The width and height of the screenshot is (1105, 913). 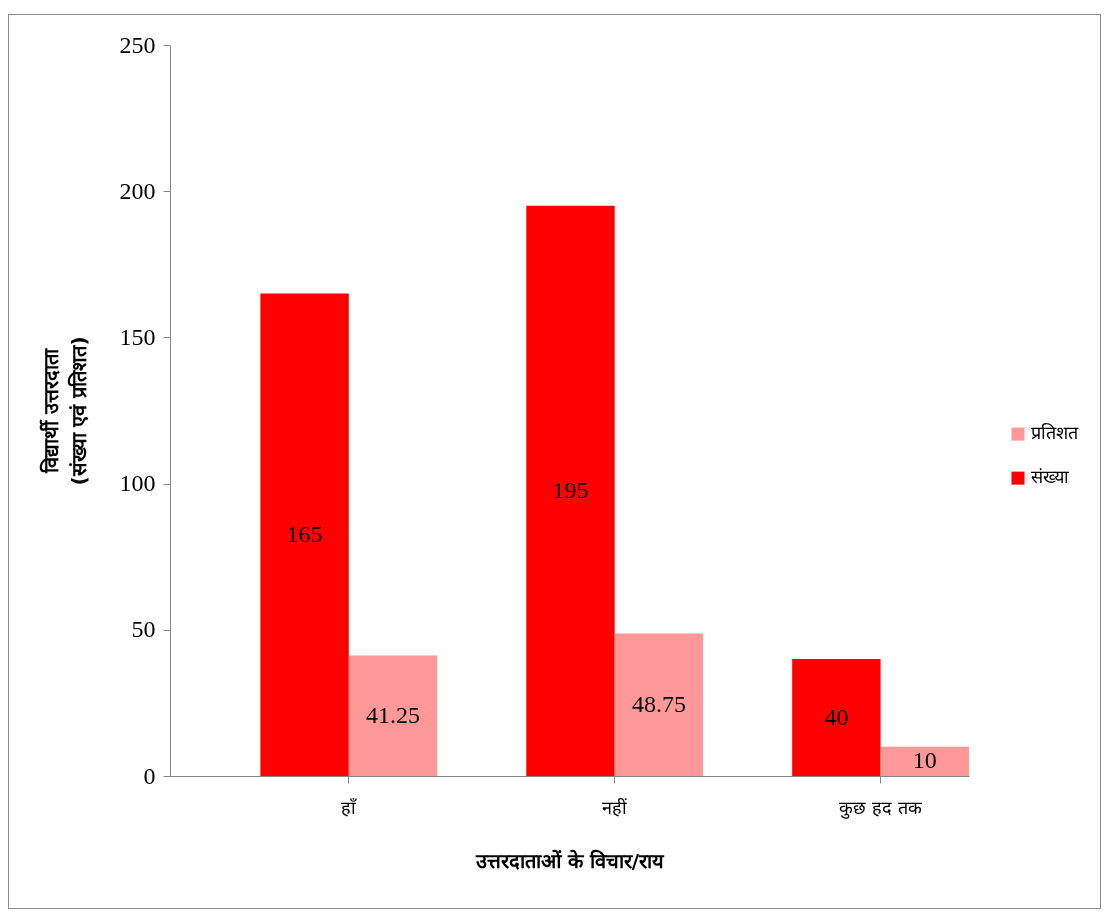 I want to click on data-label: 41.25, so click(x=393, y=714).